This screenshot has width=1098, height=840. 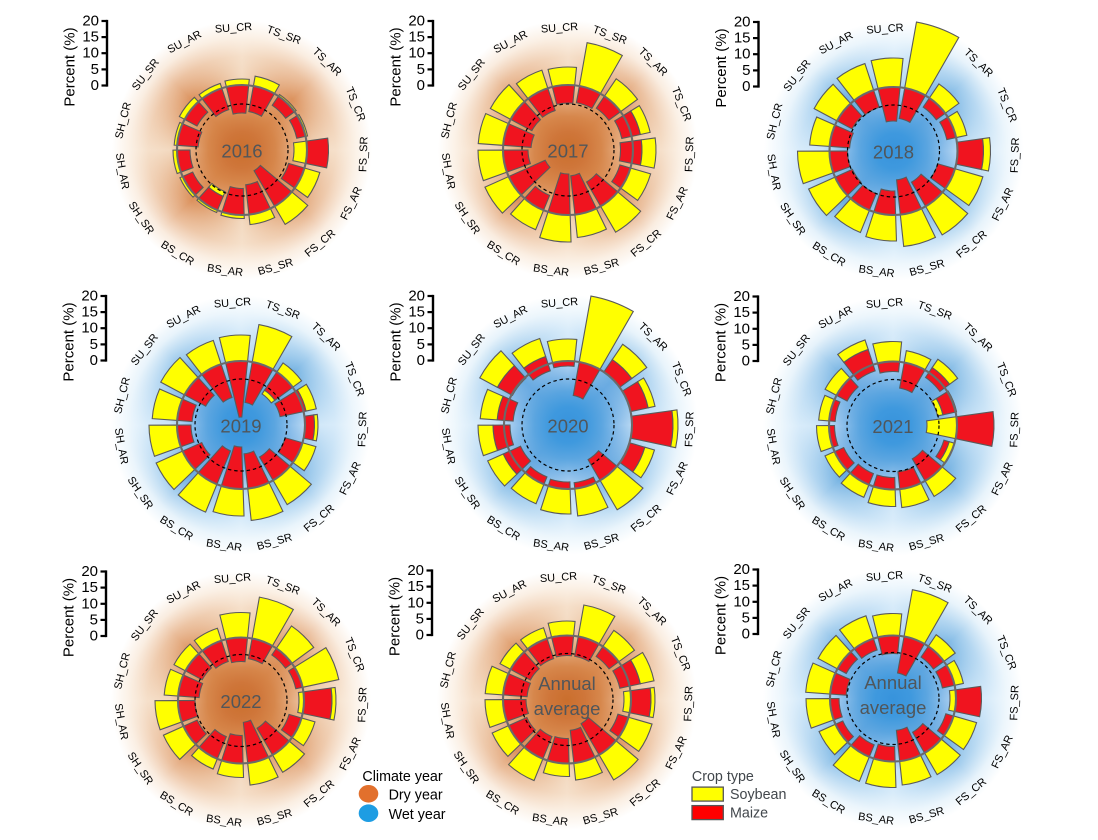 I want to click on svg-text: FS_AR, so click(x=1003, y=478).